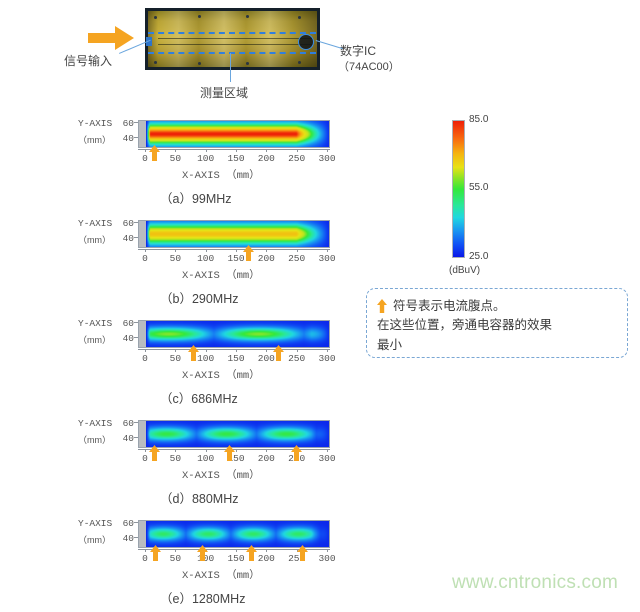 The width and height of the screenshot is (640, 612). What do you see at coordinates (203, 599) in the screenshot?
I see `panel-caption: （e）1280MHz` at bounding box center [203, 599].